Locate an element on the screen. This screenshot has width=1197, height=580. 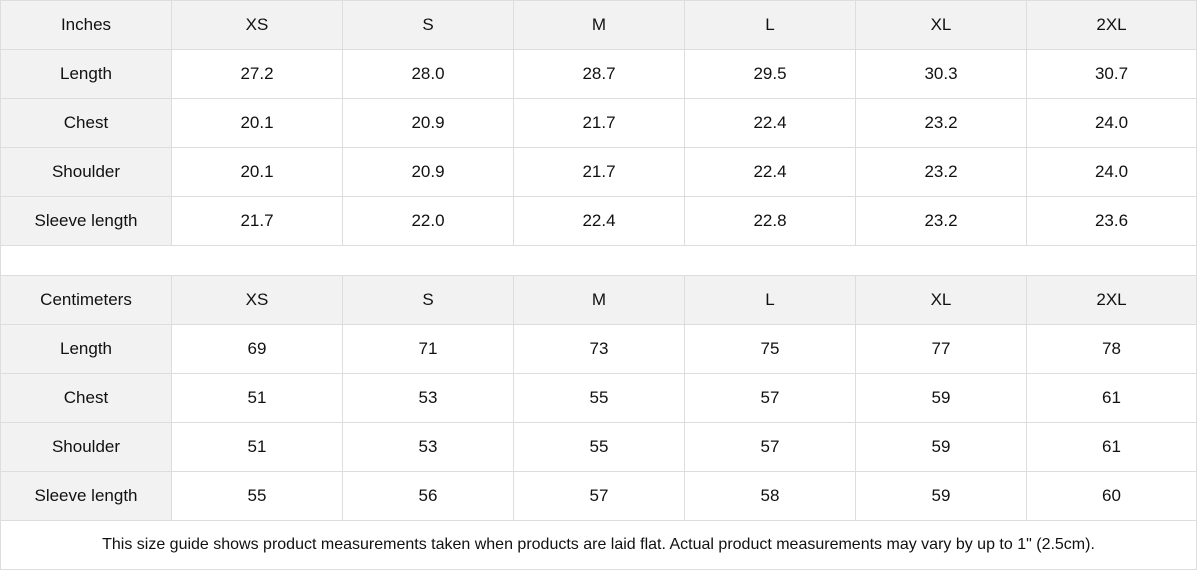
measurement-value: 22.8 is located at coordinates (770, 221).